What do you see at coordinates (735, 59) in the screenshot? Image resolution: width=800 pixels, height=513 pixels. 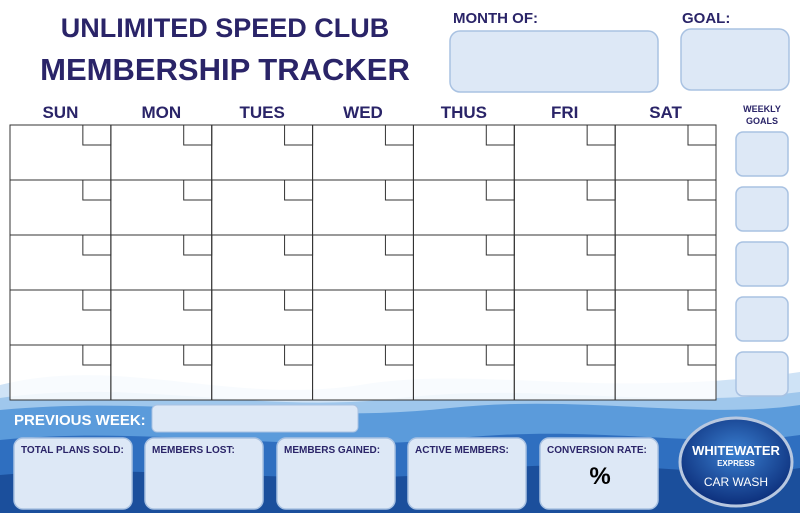 I see `goal-input` at bounding box center [735, 59].